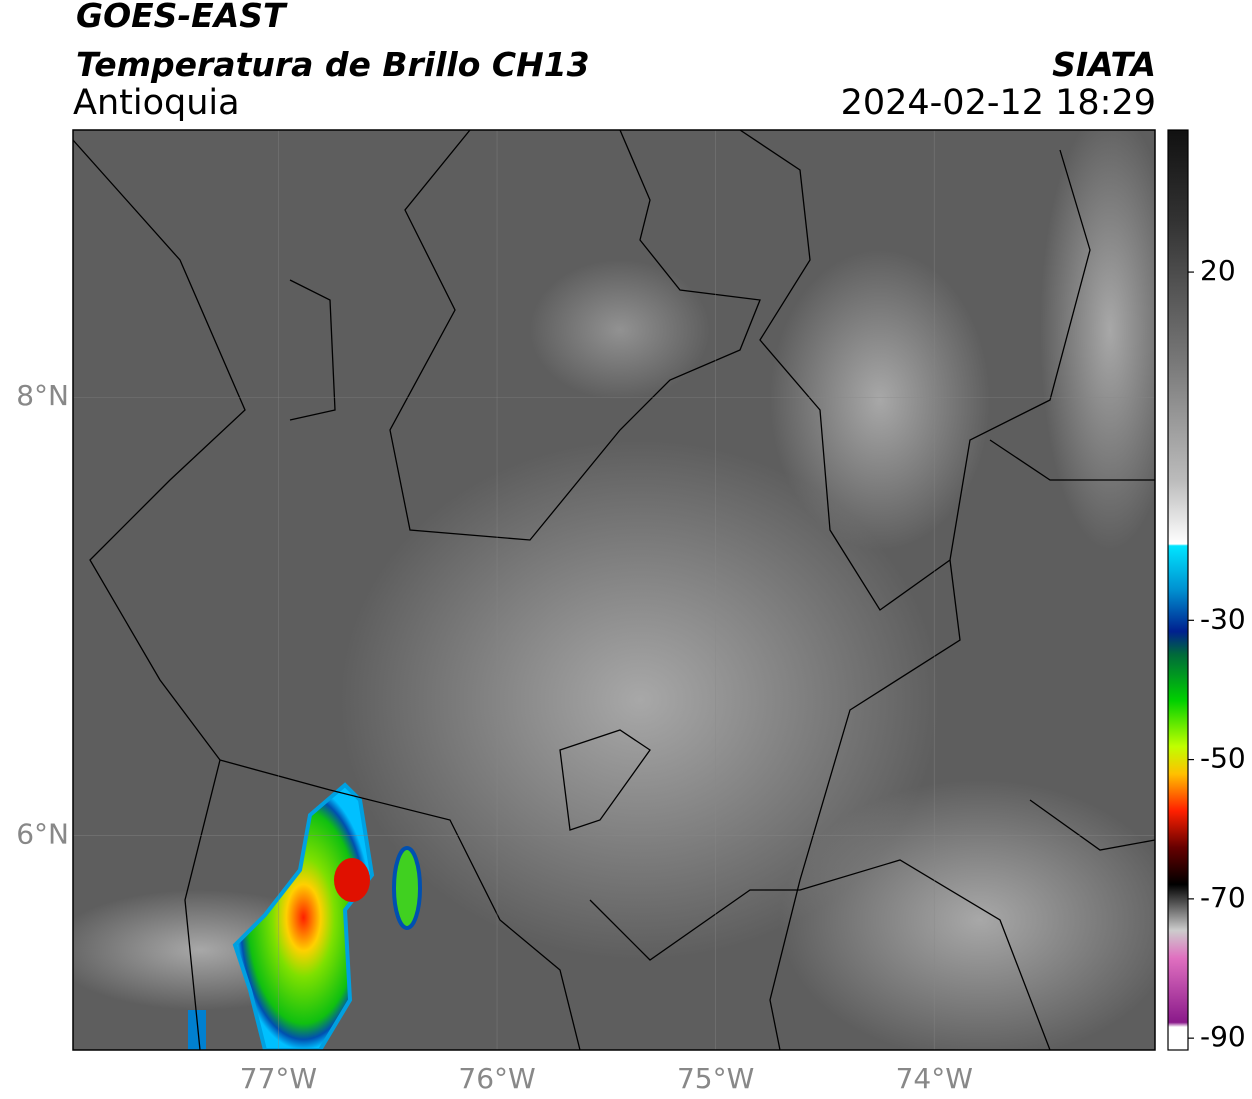  I want to click on lon-label: 76°W, so click(496, 1078).